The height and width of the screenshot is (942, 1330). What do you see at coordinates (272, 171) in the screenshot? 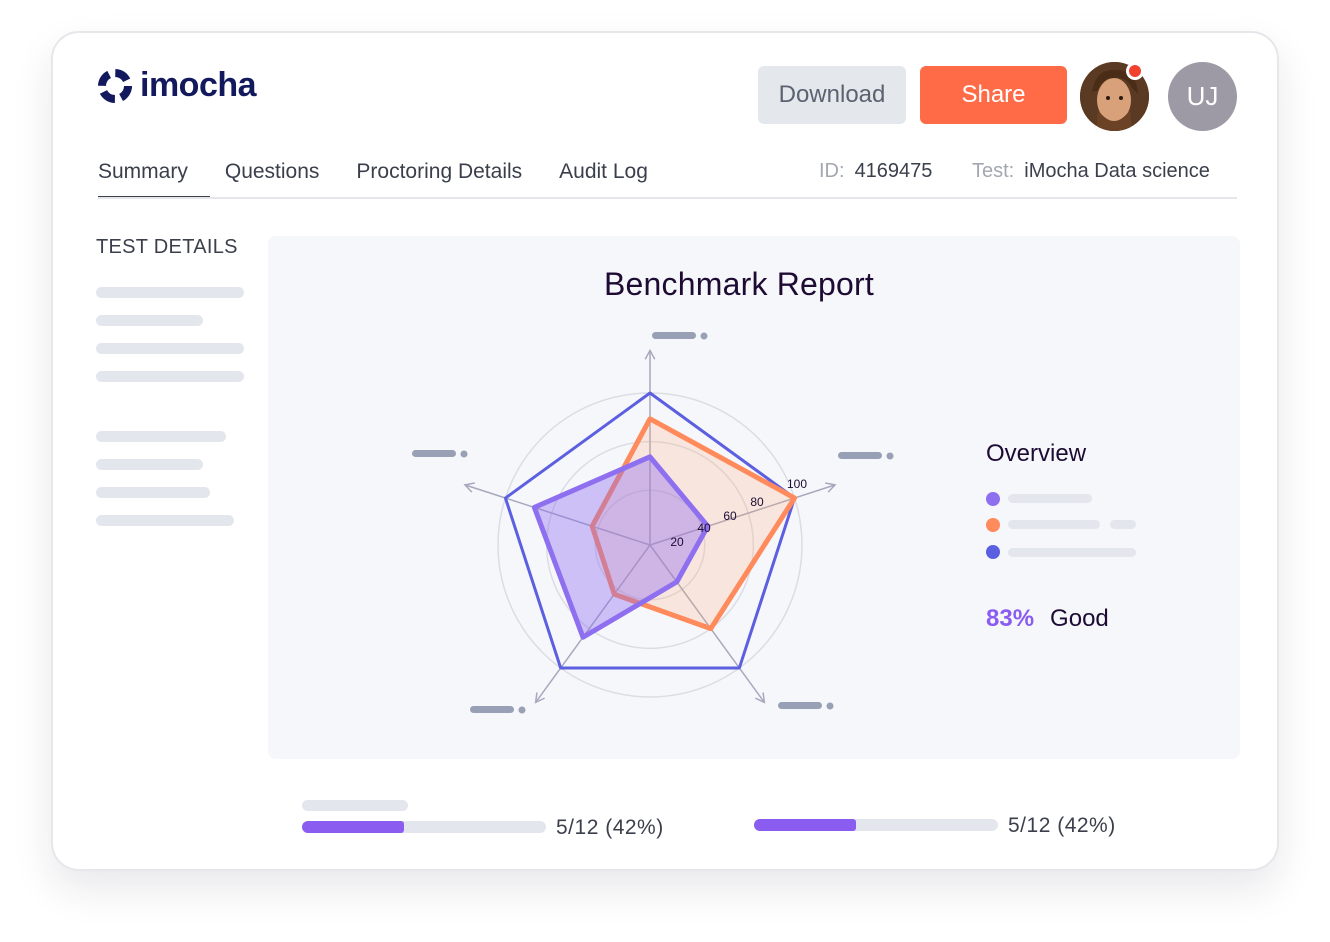
I see `tab-questions: Questions` at bounding box center [272, 171].